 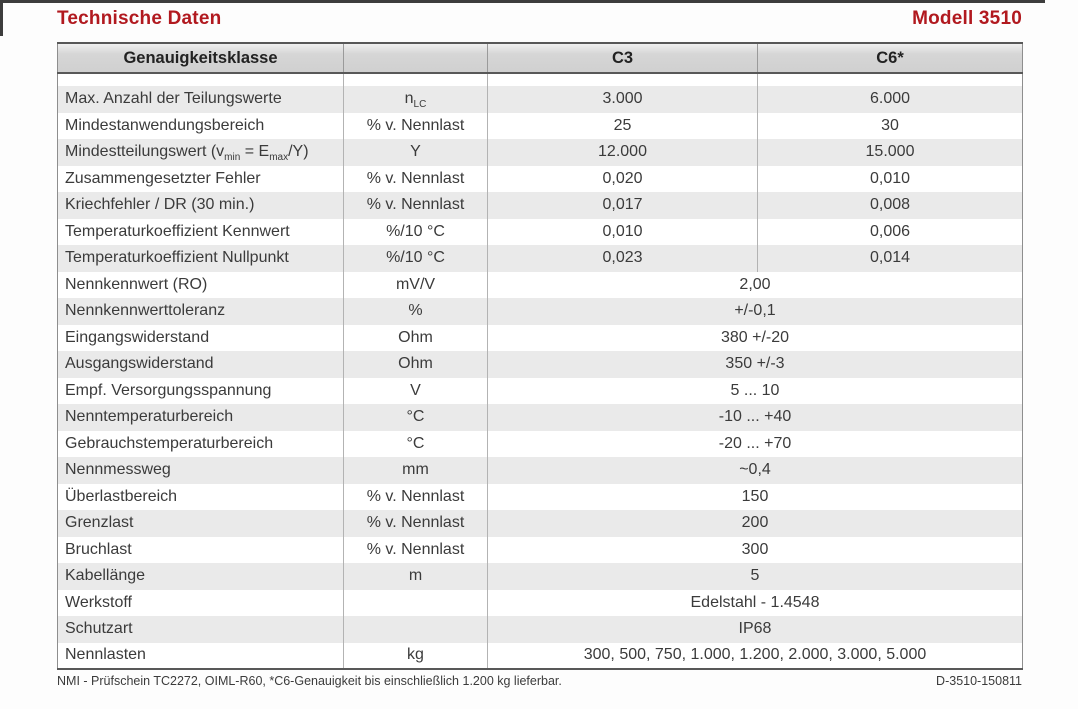 I want to click on merged-value-cell: ~0,4, so click(x=755, y=470).